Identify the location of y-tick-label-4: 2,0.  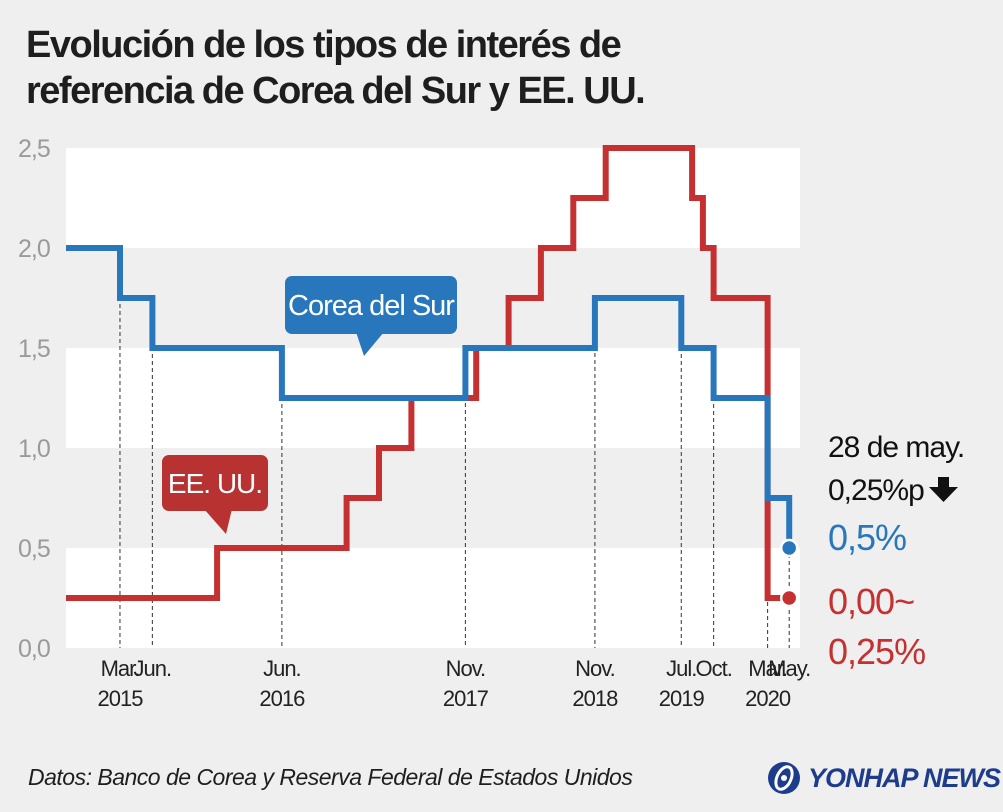
(34, 249).